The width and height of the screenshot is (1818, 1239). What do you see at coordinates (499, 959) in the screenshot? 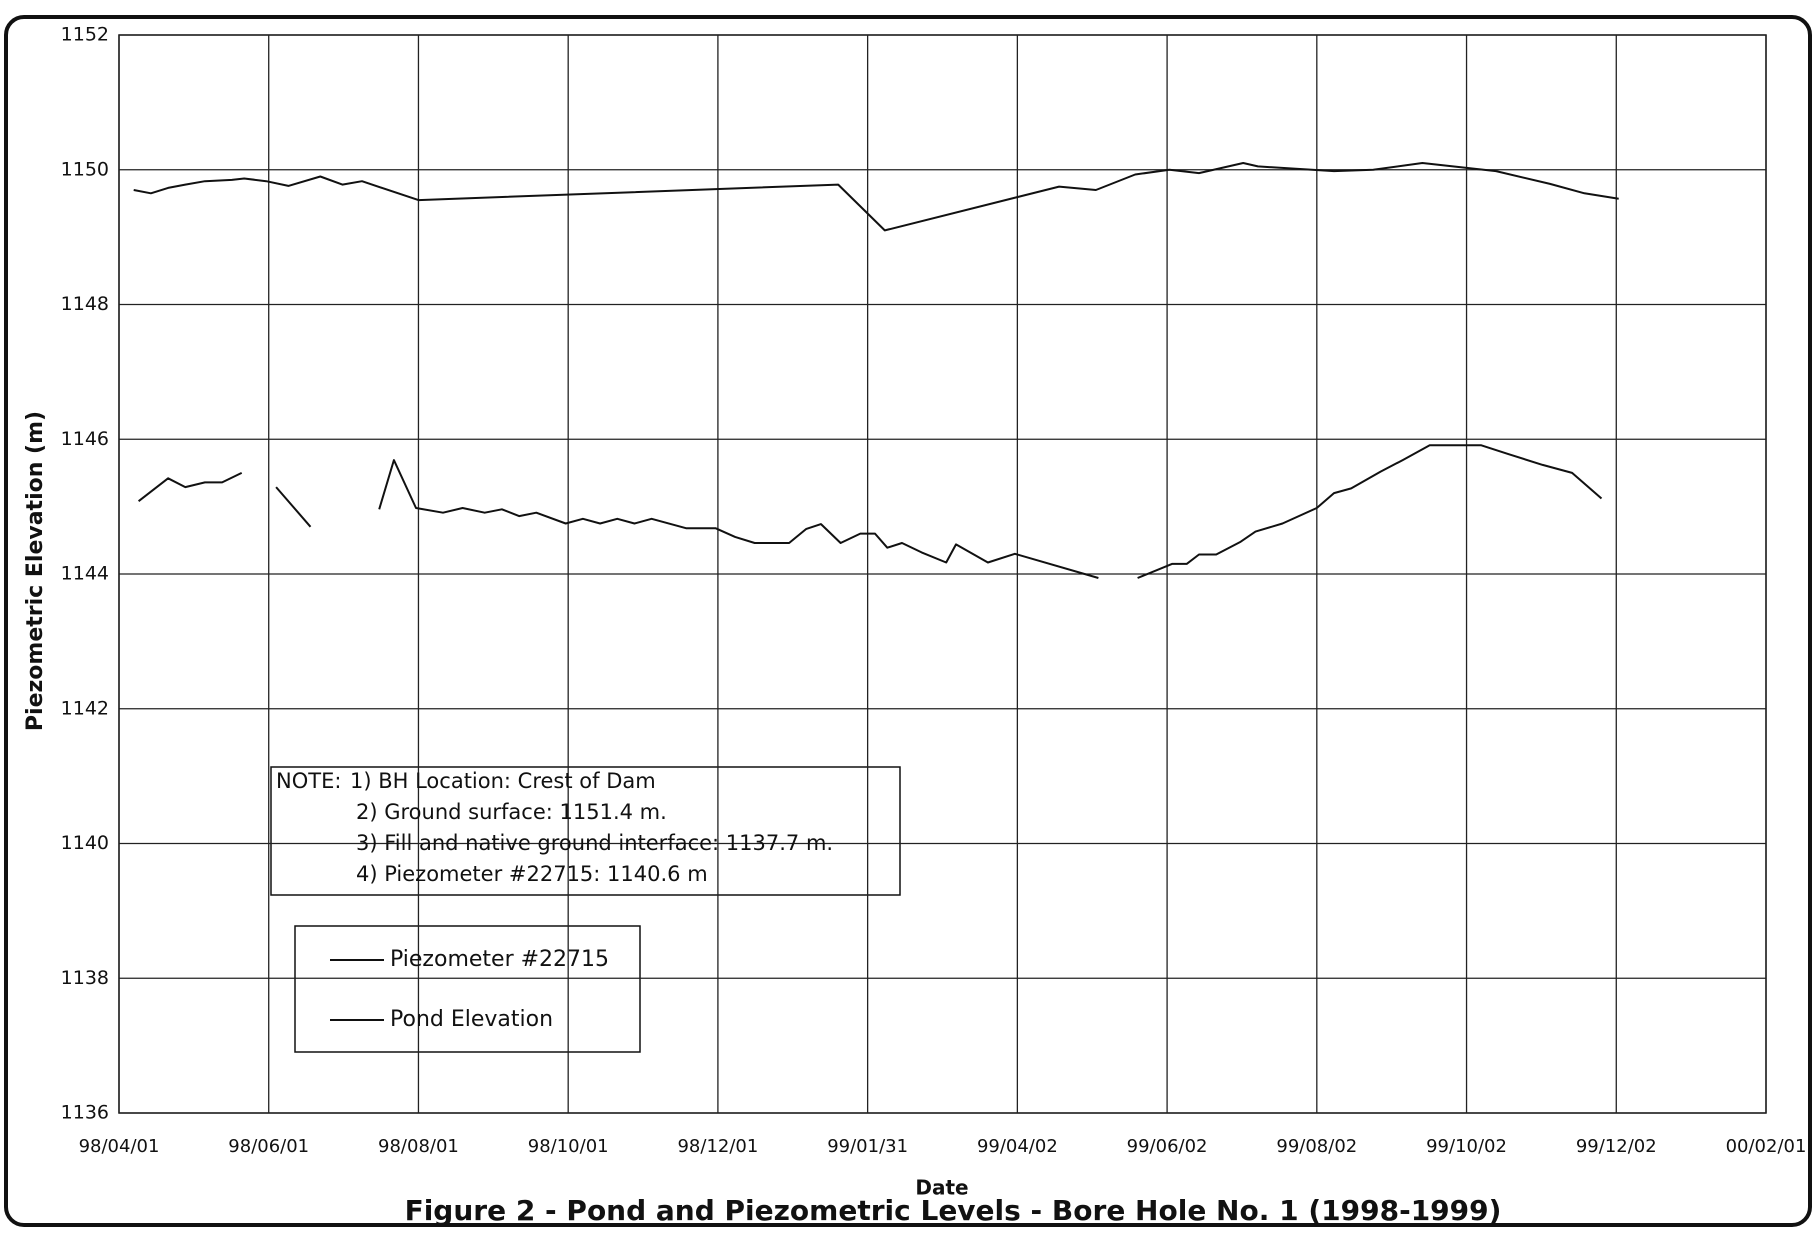
I see `legend-label: Piezometer #22715` at bounding box center [499, 959].